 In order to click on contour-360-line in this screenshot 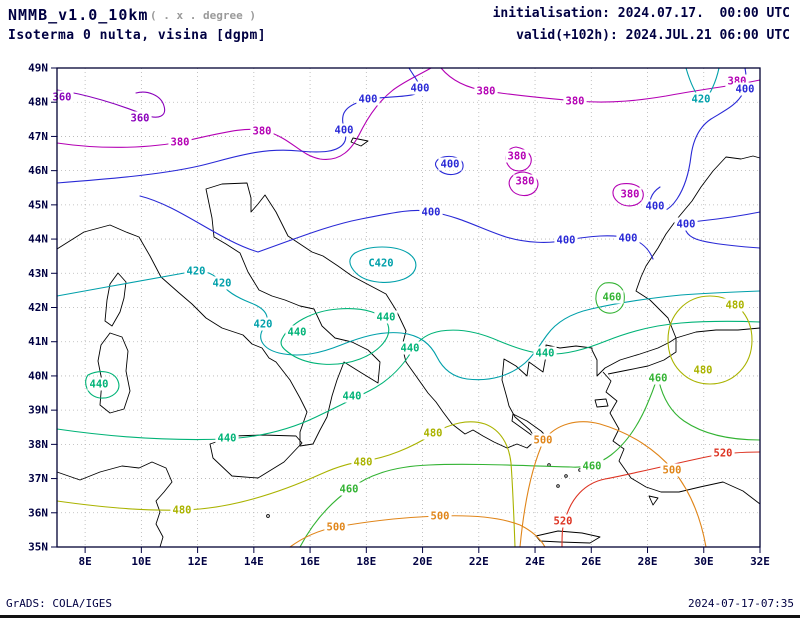, I will do `click(111, 103)`.